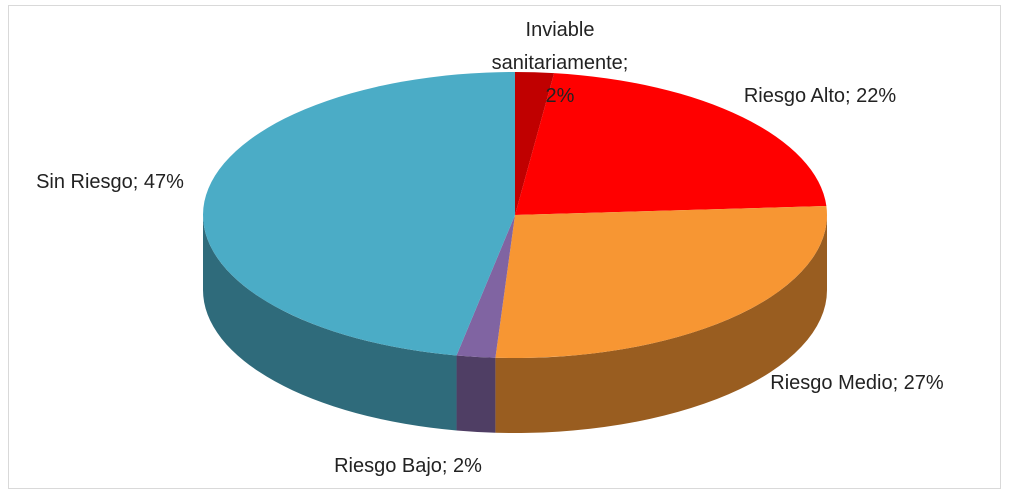 The image size is (1010, 499). I want to click on data-label: Inviable sanitariamente; 2%, so click(560, 63).